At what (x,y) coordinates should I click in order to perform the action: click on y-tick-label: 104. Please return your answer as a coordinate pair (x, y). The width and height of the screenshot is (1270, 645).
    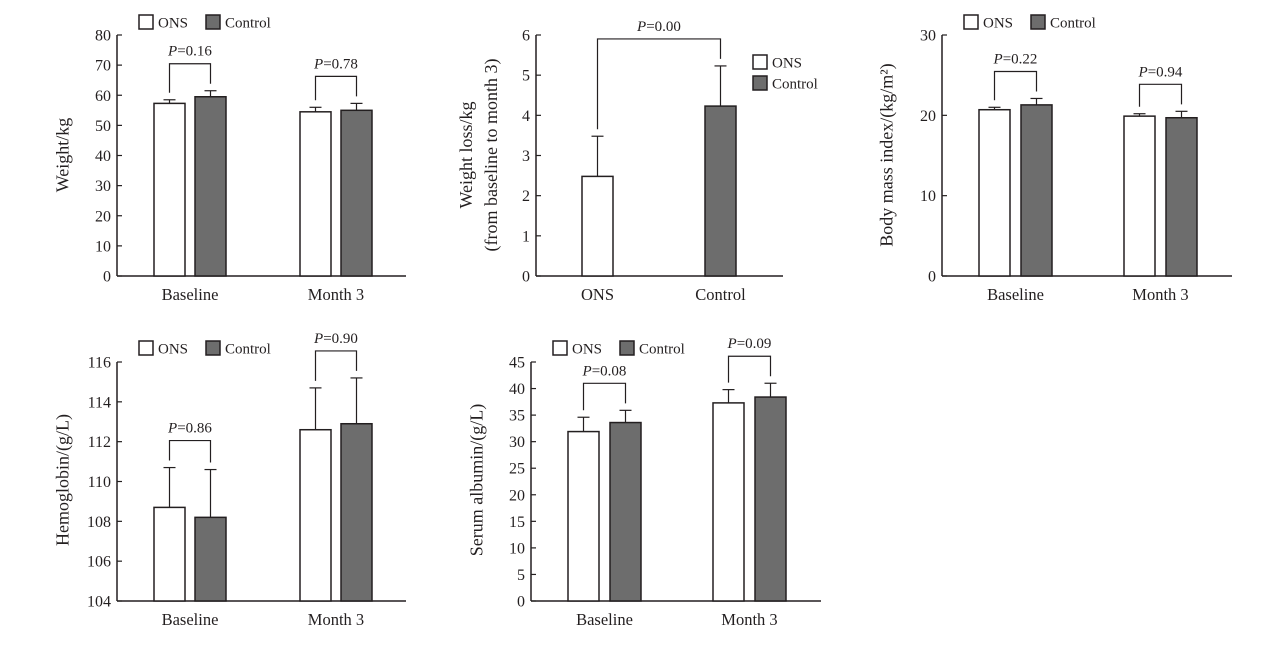
    Looking at the image, I should click on (99, 602).